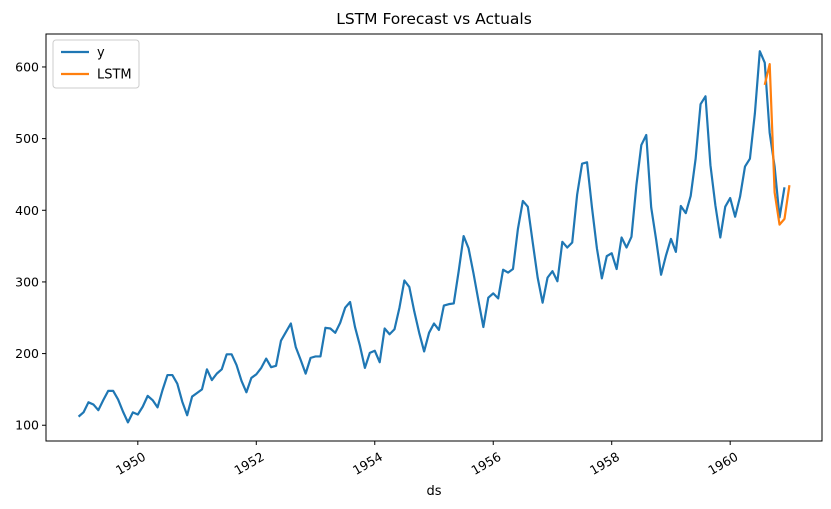  Describe the element at coordinates (722, 463) in the screenshot. I see `x-tick-label: 1960` at that location.